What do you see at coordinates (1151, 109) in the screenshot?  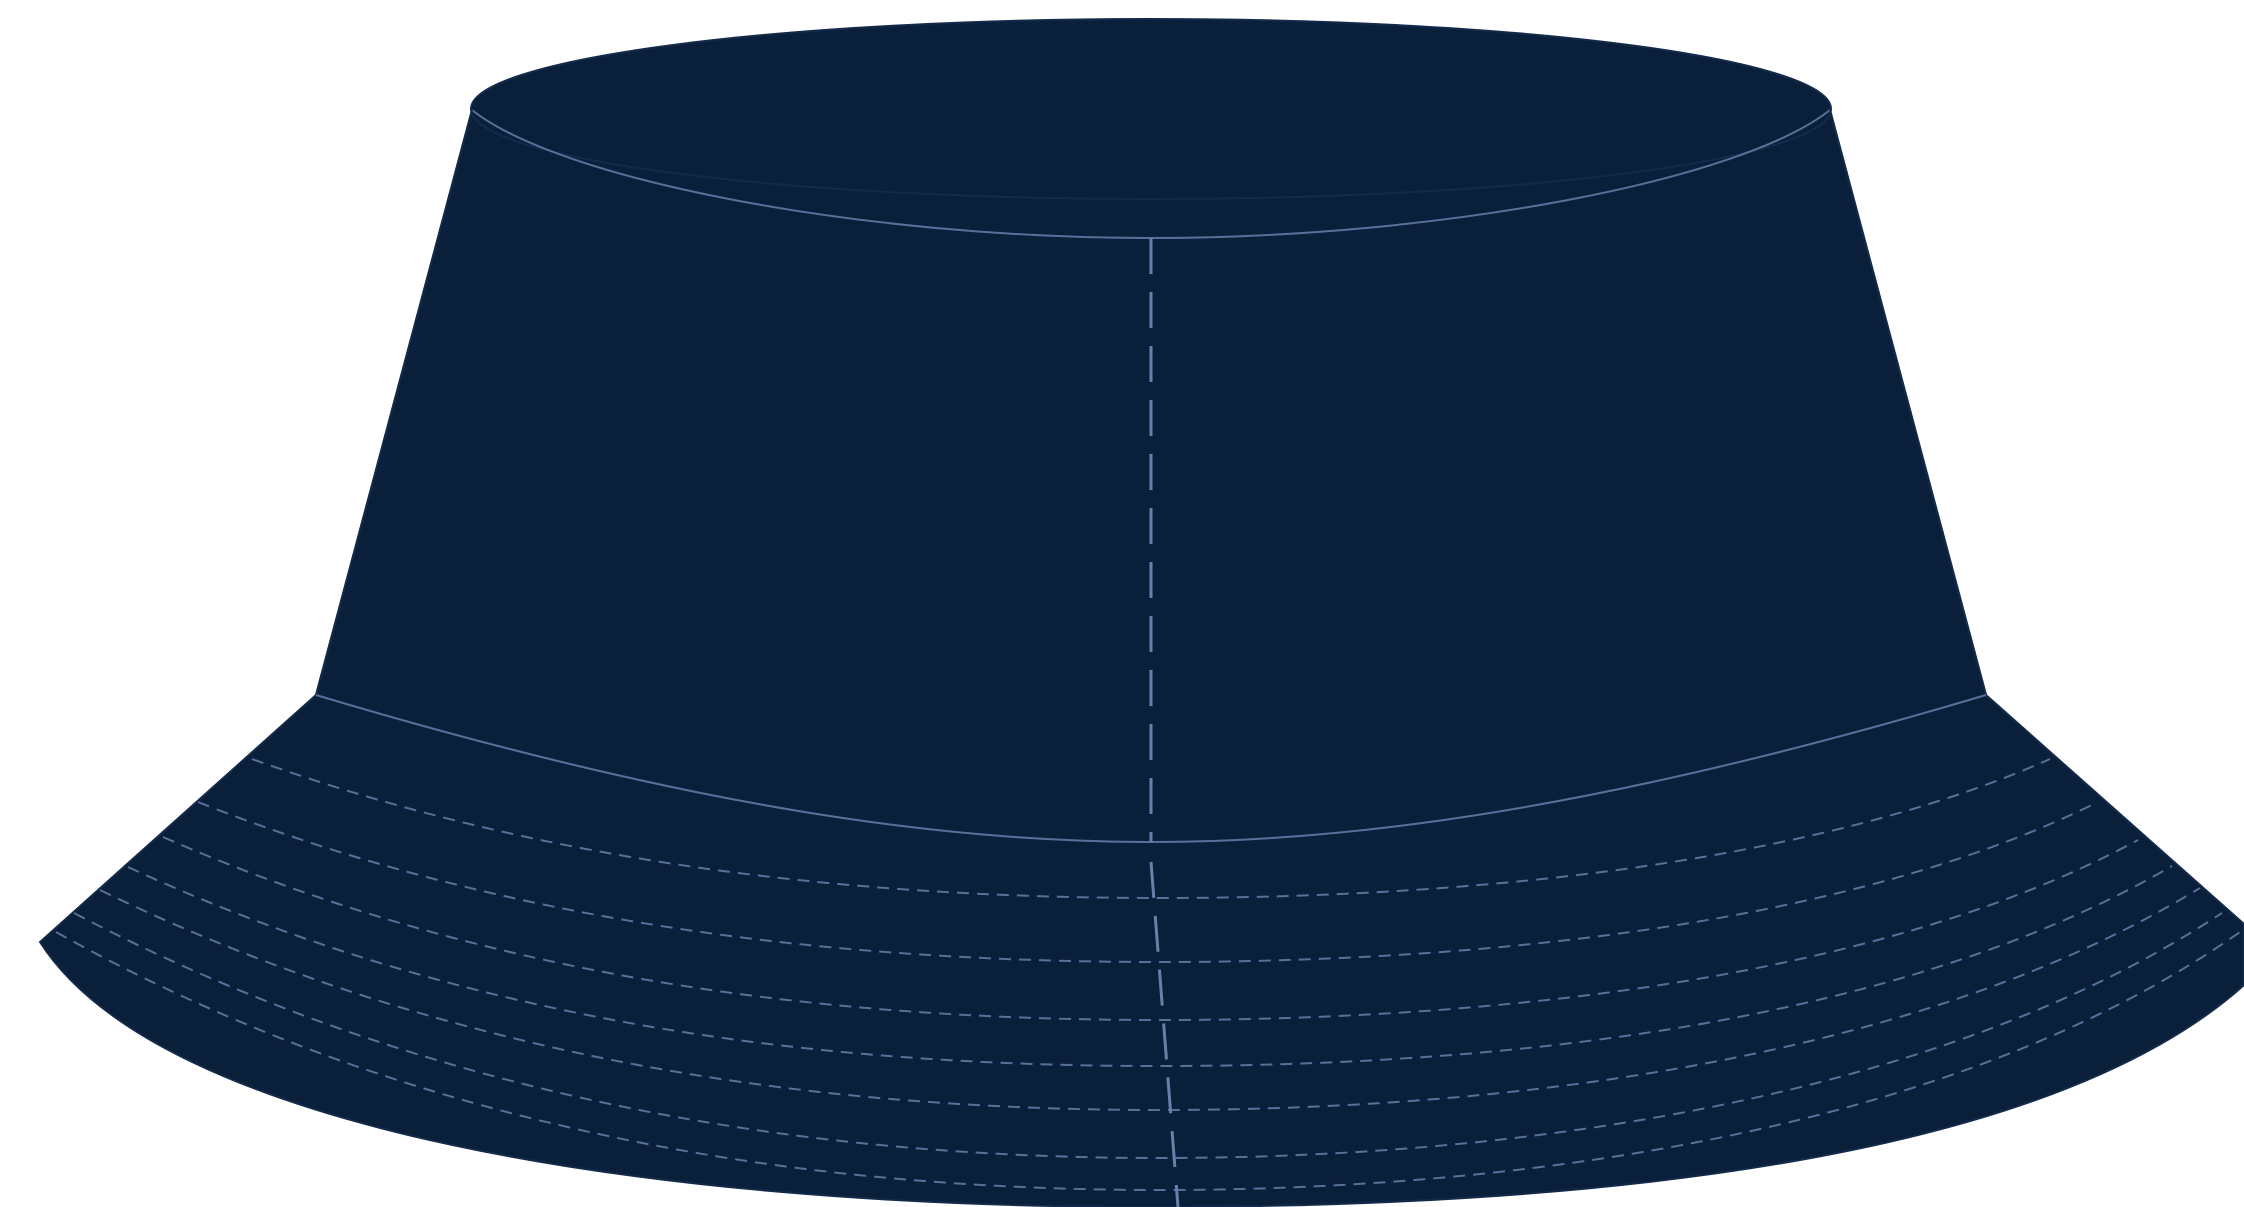 I see `hat-top` at bounding box center [1151, 109].